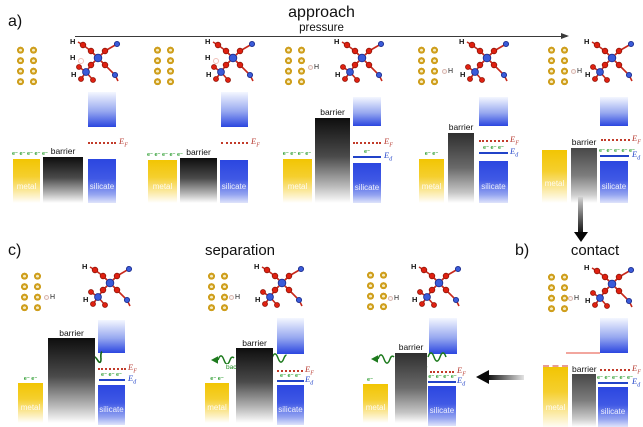  I want to click on metal-electrons: e⁻ e⁻ e⁻ e⁻, so click(297, 154).